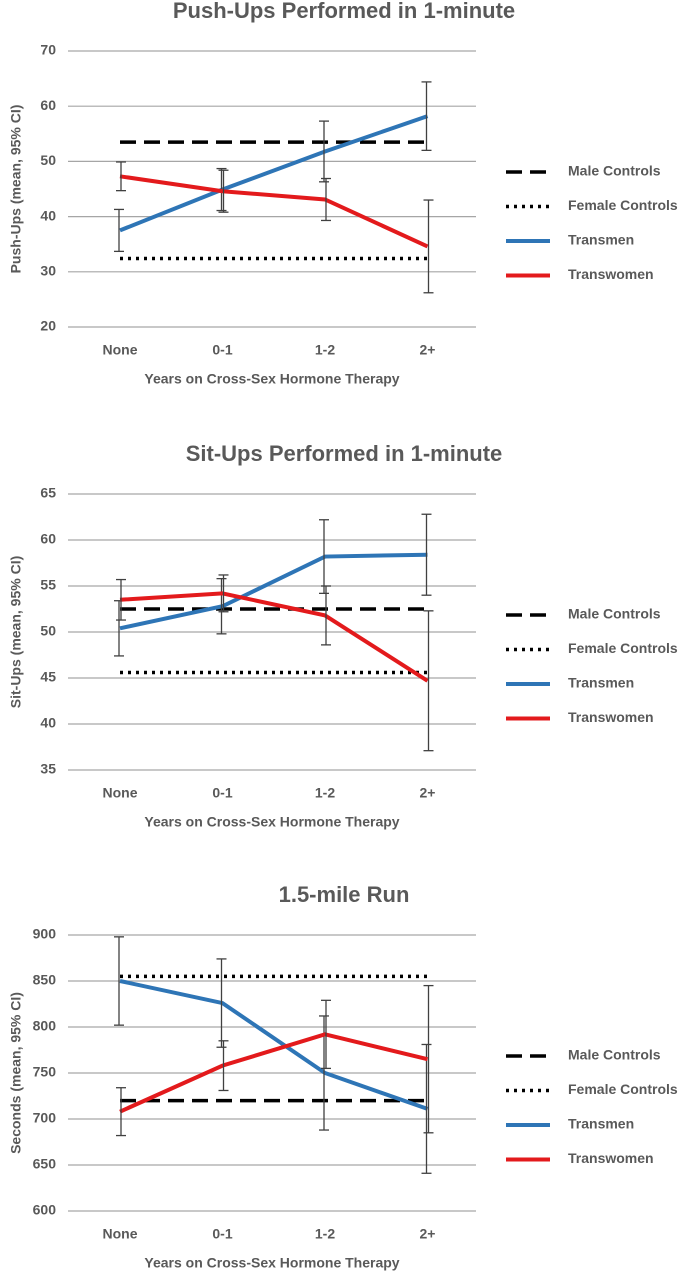  Describe the element at coordinates (45, 1118) in the screenshot. I see `y-tick-label: 700` at that location.